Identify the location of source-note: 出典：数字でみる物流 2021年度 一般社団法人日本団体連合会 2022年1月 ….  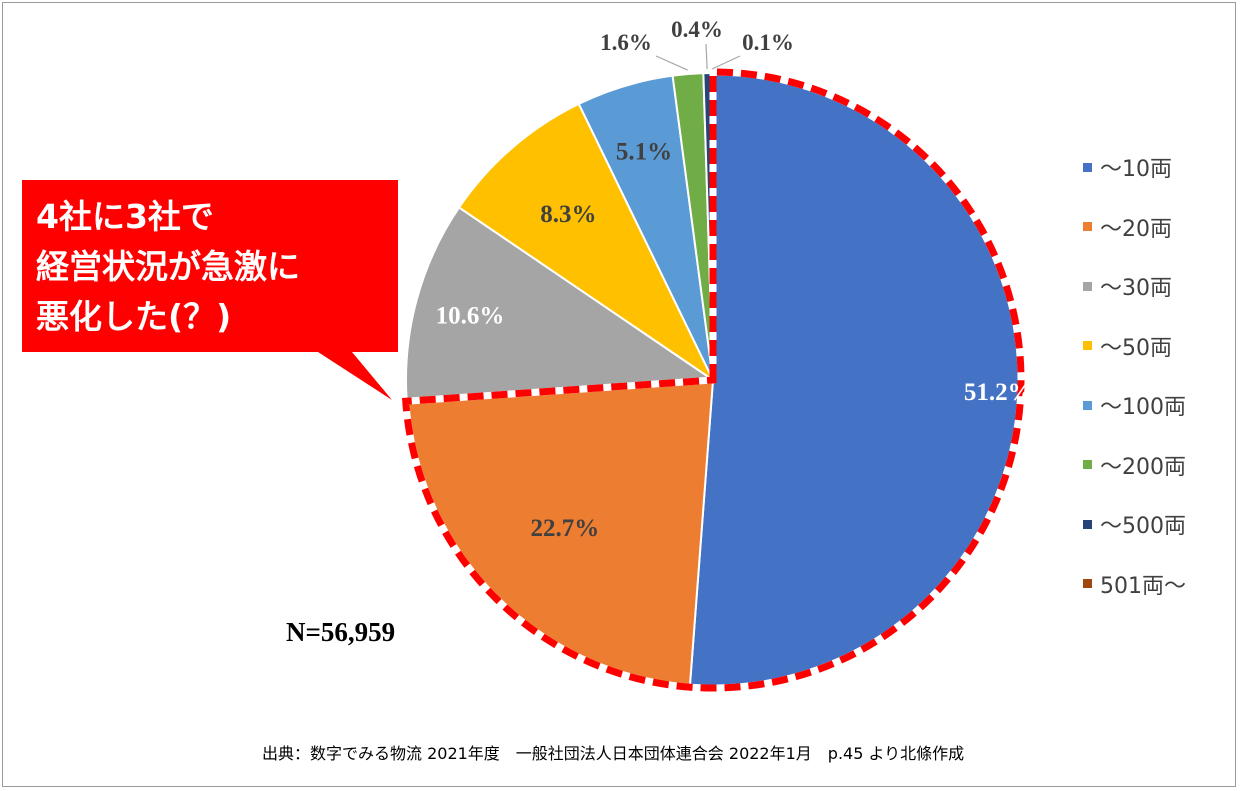
(613, 753).